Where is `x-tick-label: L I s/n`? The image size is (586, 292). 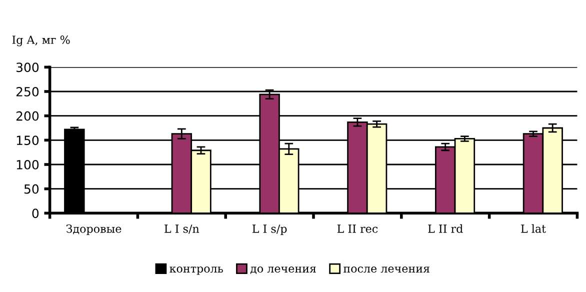
x-tick-label: L I s/n is located at coordinates (182, 229).